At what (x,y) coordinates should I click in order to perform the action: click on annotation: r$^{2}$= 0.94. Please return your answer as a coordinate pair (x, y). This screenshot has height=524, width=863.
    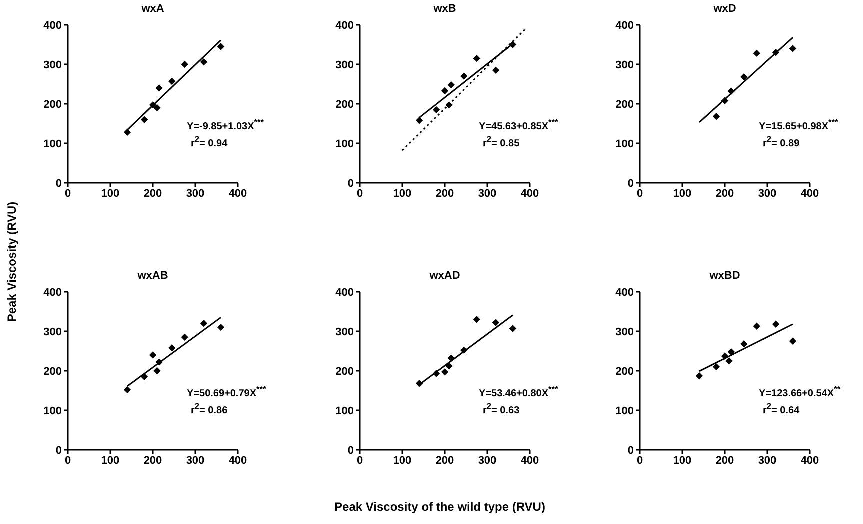
    Looking at the image, I should click on (209, 141).